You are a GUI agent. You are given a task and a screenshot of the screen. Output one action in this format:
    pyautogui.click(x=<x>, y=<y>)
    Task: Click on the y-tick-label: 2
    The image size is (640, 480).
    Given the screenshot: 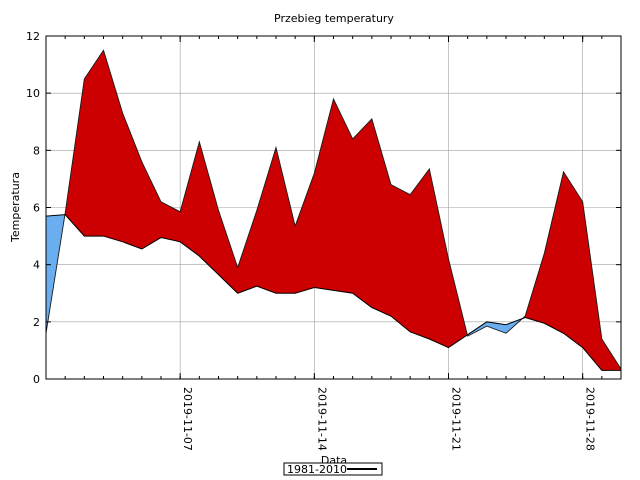 What is the action you would take?
    pyautogui.click(x=36, y=322)
    